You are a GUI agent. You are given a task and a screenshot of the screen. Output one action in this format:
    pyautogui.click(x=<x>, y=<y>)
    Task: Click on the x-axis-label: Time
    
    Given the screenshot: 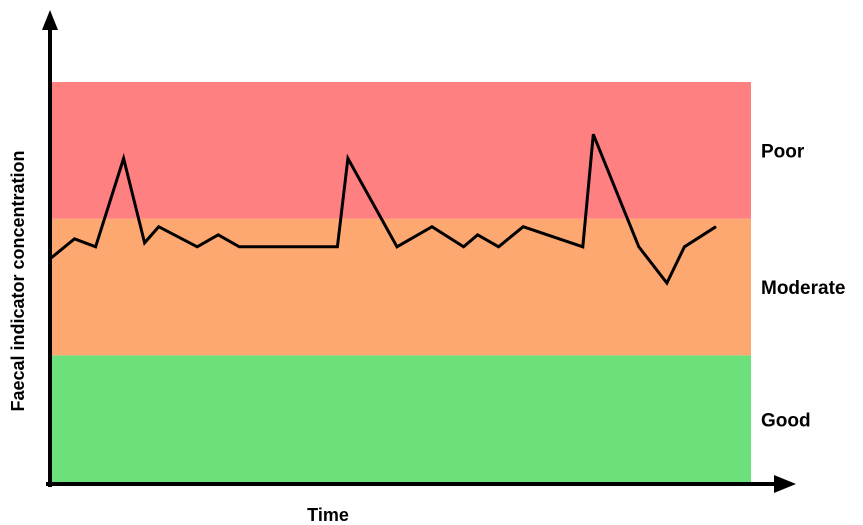 What is the action you would take?
    pyautogui.click(x=328, y=515)
    